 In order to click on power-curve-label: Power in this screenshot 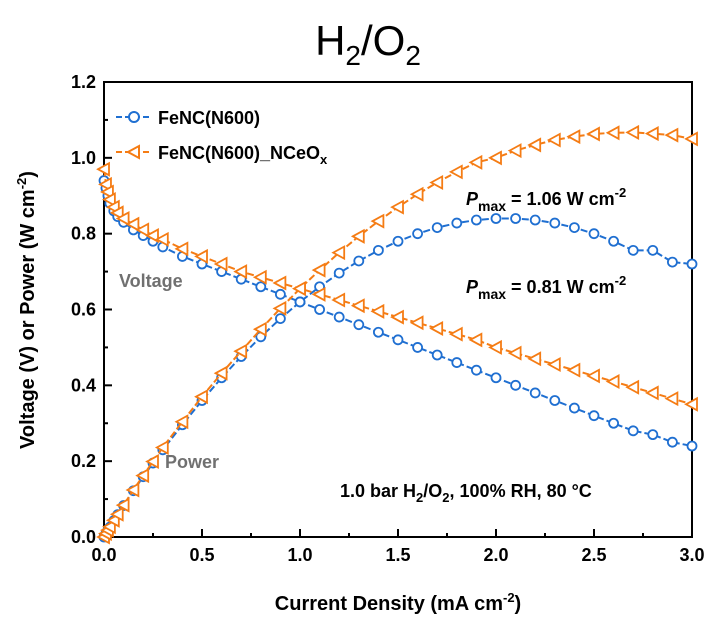, I will do `click(192, 462)`.